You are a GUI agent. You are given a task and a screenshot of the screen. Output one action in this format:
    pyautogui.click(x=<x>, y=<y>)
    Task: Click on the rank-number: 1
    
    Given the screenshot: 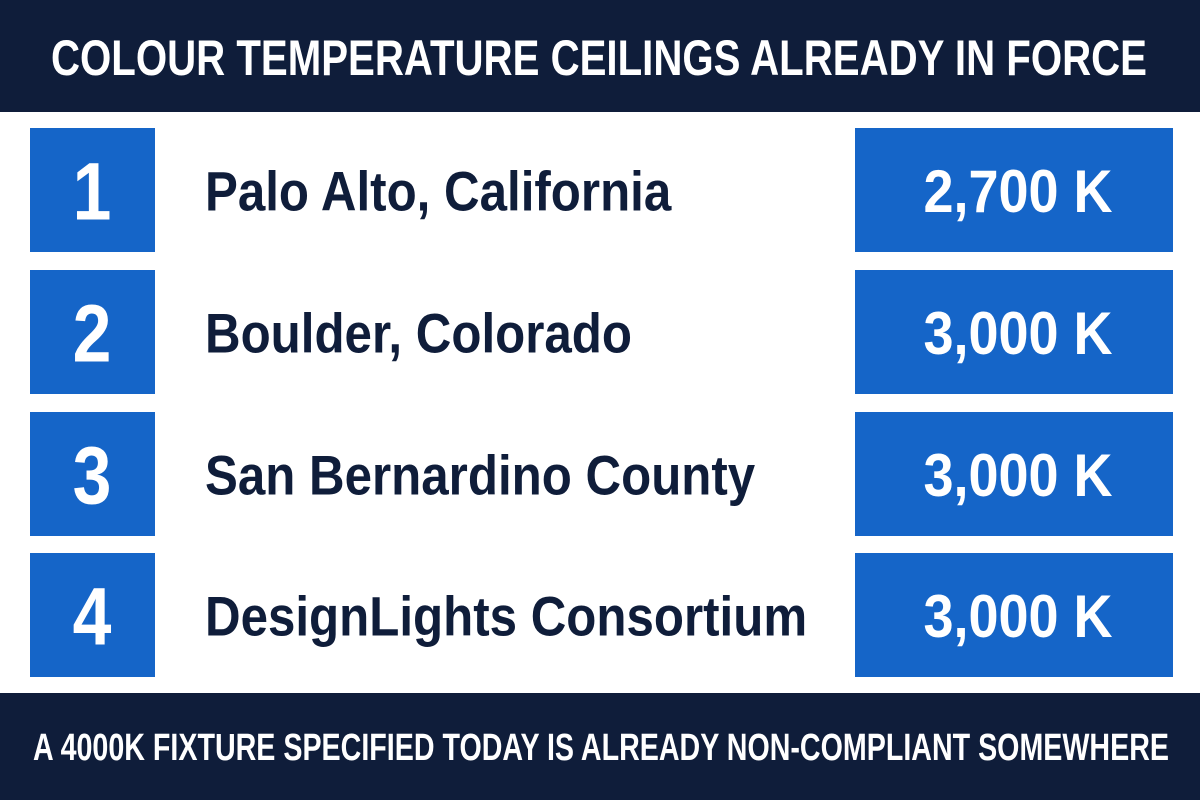 What is the action you would take?
    pyautogui.click(x=92, y=192)
    